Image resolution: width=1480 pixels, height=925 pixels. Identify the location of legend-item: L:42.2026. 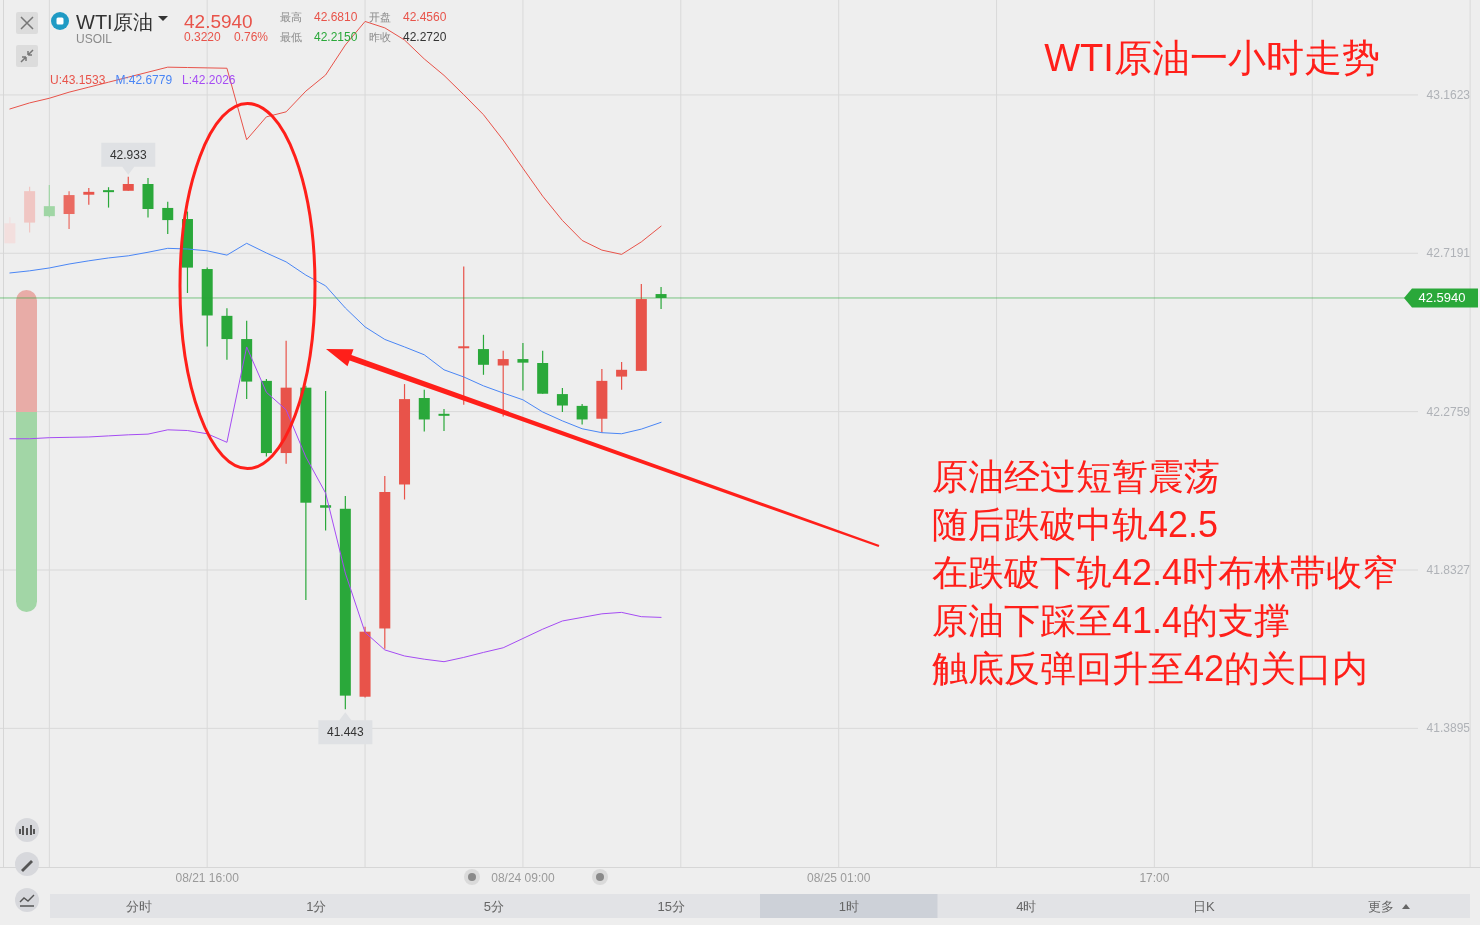
(209, 80).